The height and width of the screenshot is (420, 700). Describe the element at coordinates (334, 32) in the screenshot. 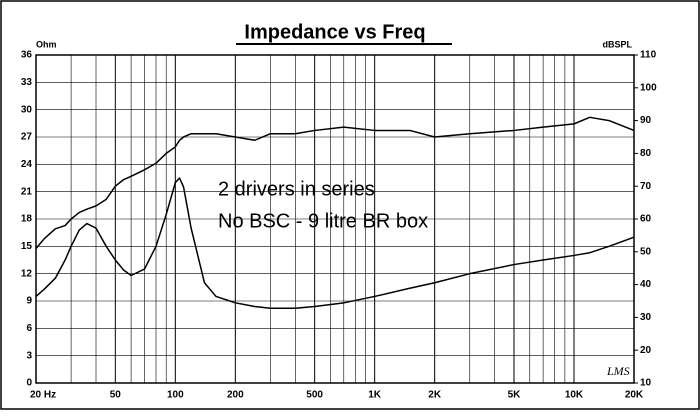

I see `chart-title: Impedance vs Freq` at that location.